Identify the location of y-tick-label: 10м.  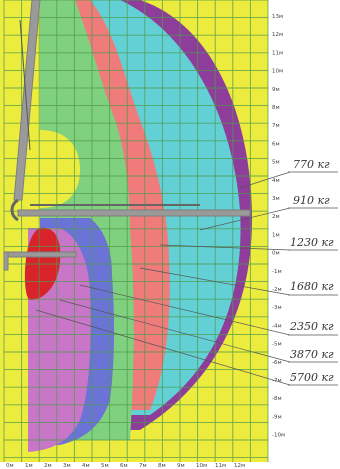
(277, 72).